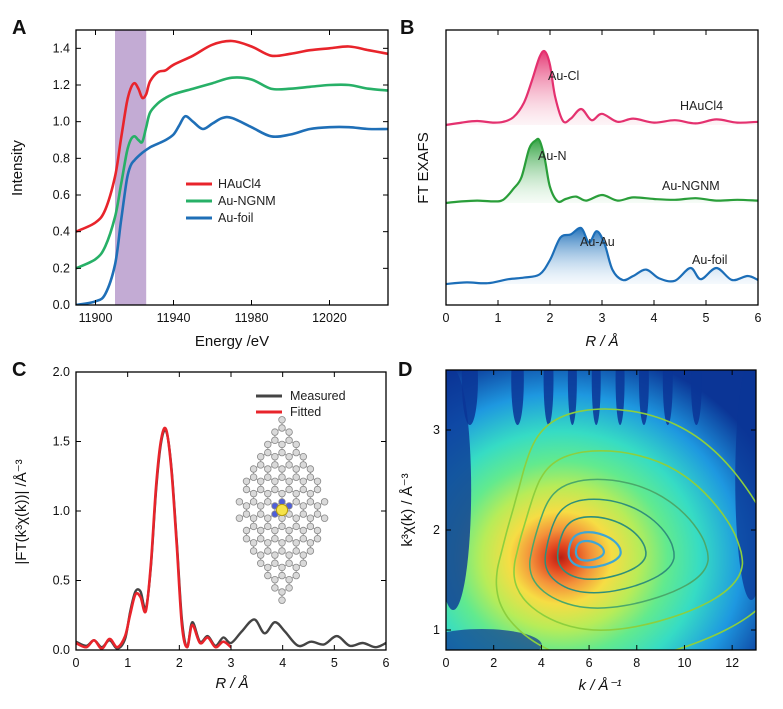  What do you see at coordinates (550, 318) in the screenshot?
I see `panel-b-xtick-label: 2` at bounding box center [550, 318].